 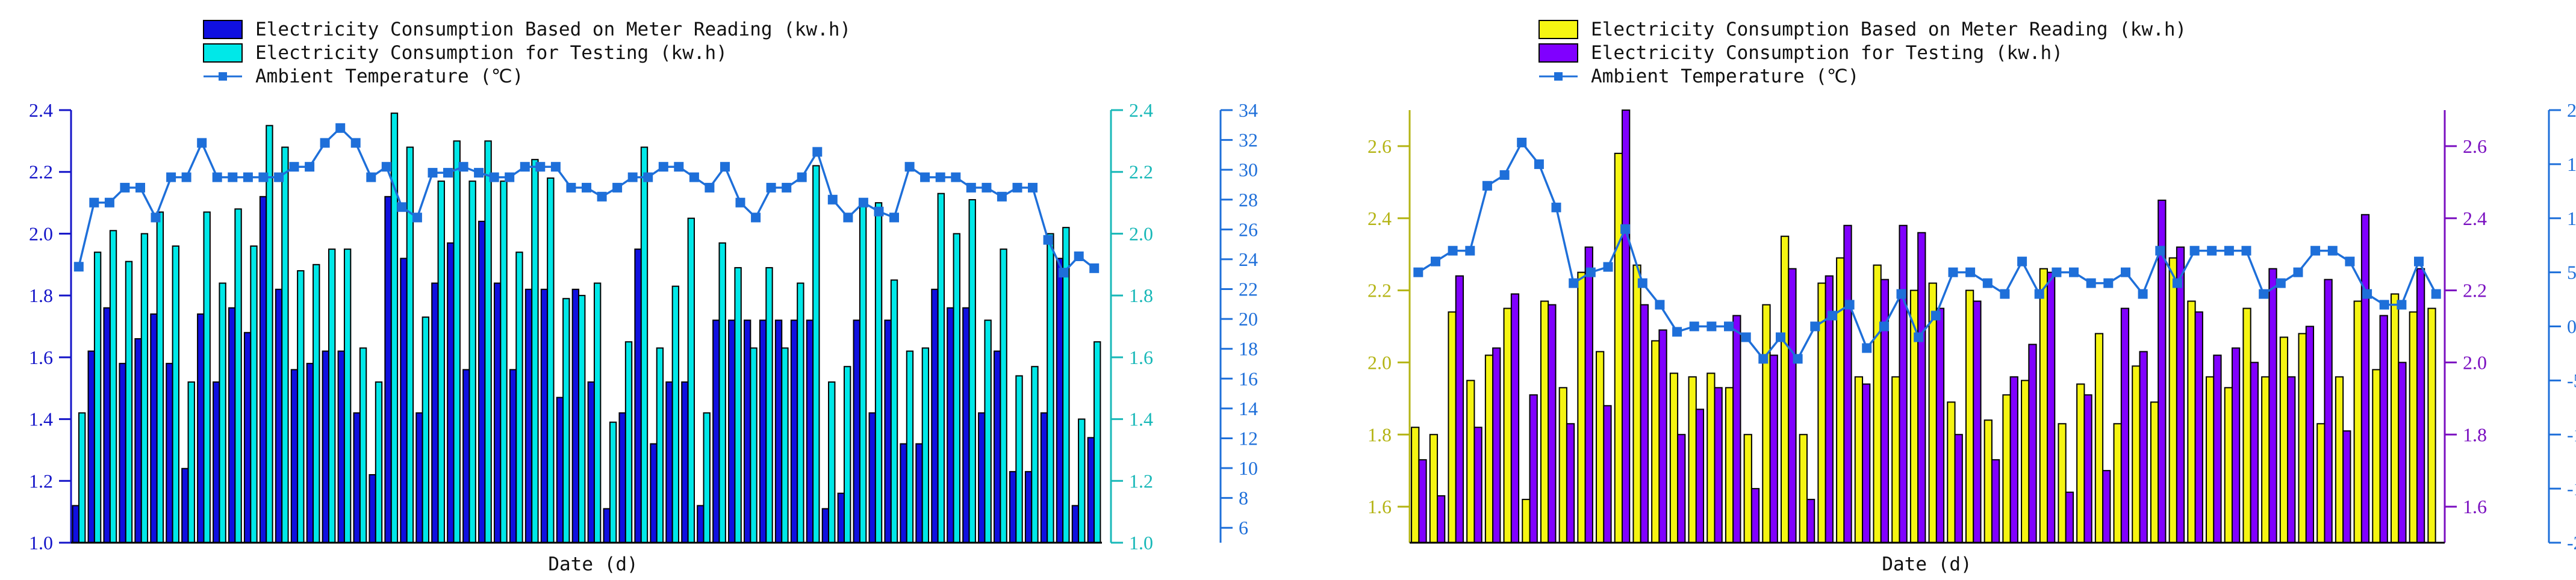 I want to click on mid-tick-label: 2.0, so click(x=2475, y=362).